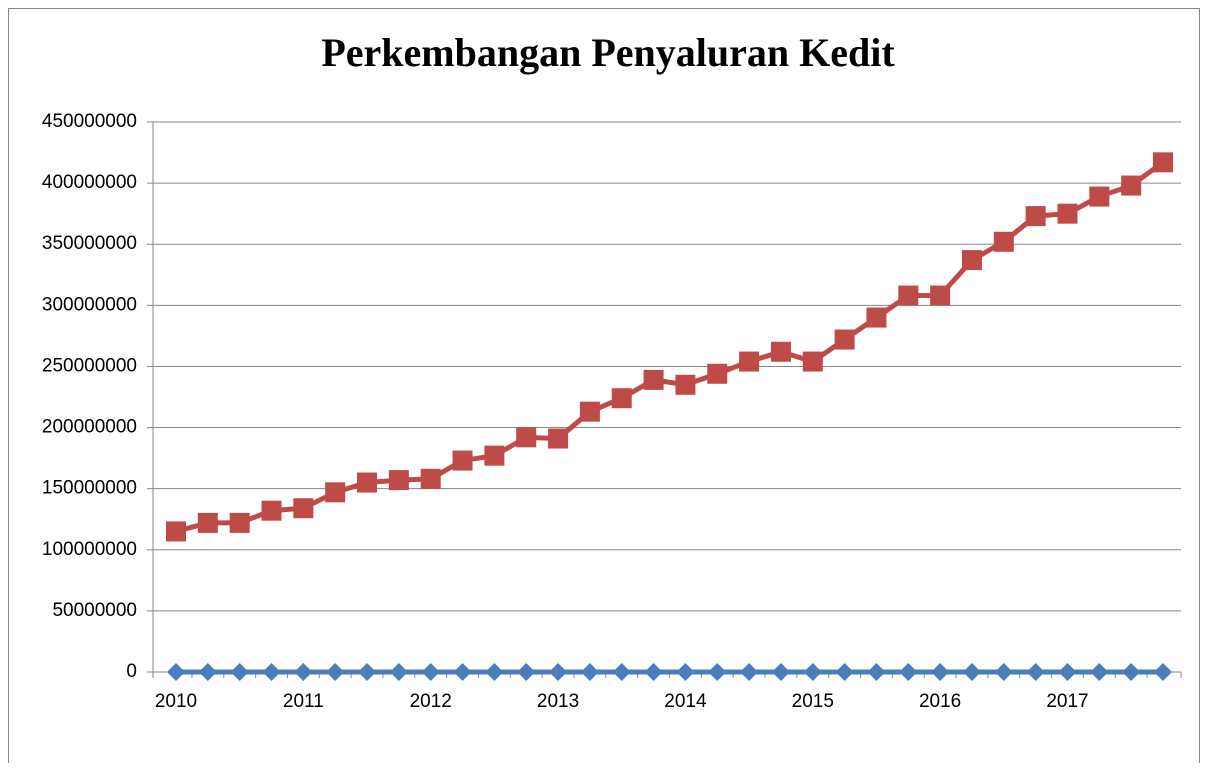 Image resolution: width=1208 pixels, height=768 pixels. I want to click on x-tick-label: 2011, so click(303, 701).